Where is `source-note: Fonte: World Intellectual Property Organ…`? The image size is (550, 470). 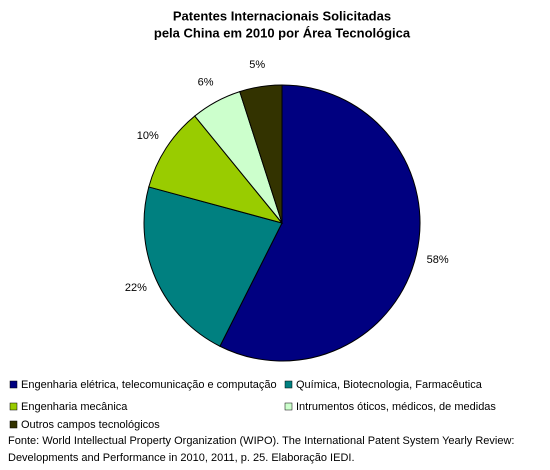 source-note: Fonte: World Intellectual Property Organ… is located at coordinates (261, 441).